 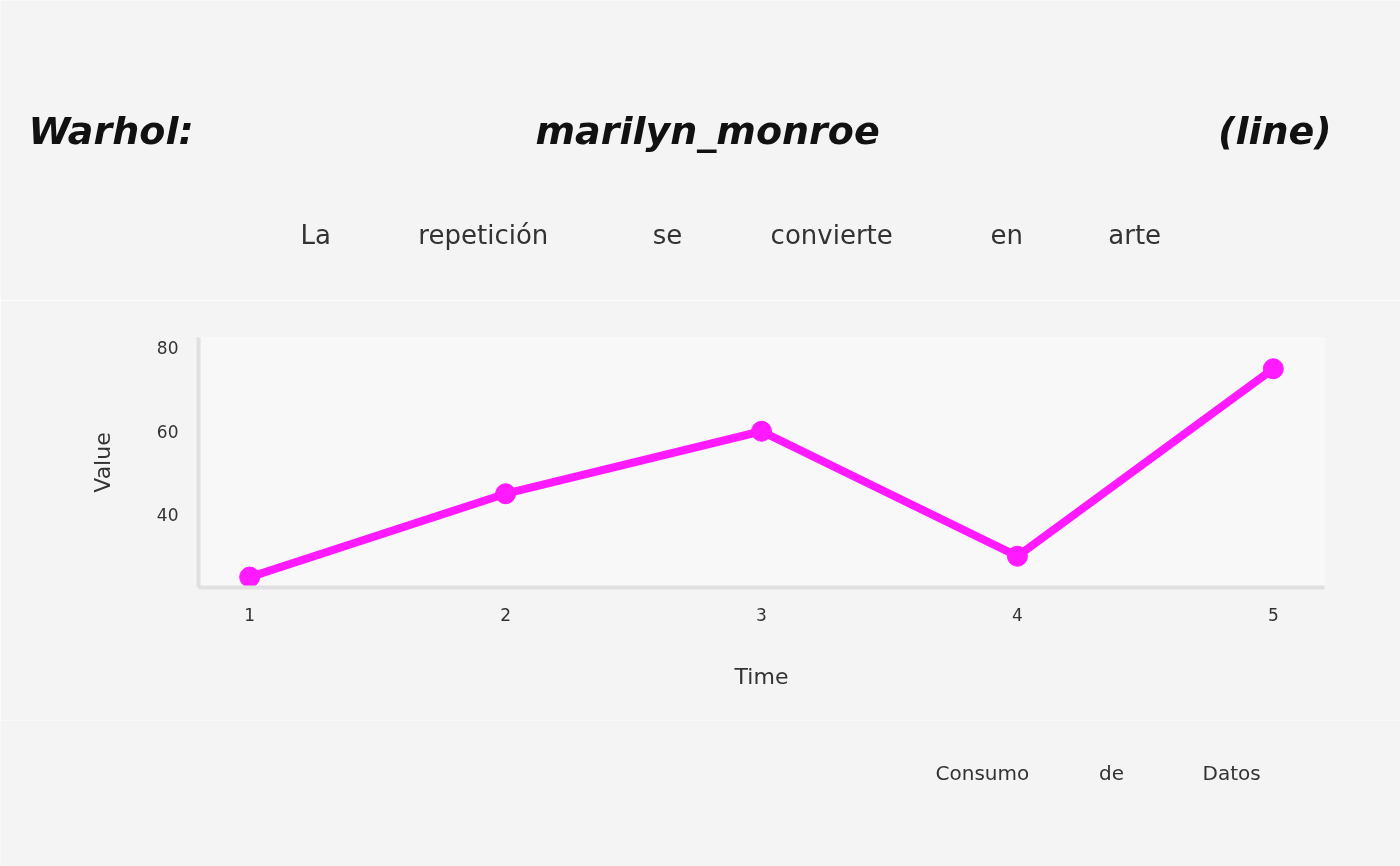 What do you see at coordinates (1098, 772) in the screenshot?
I see `text: Consumo de Datos` at bounding box center [1098, 772].